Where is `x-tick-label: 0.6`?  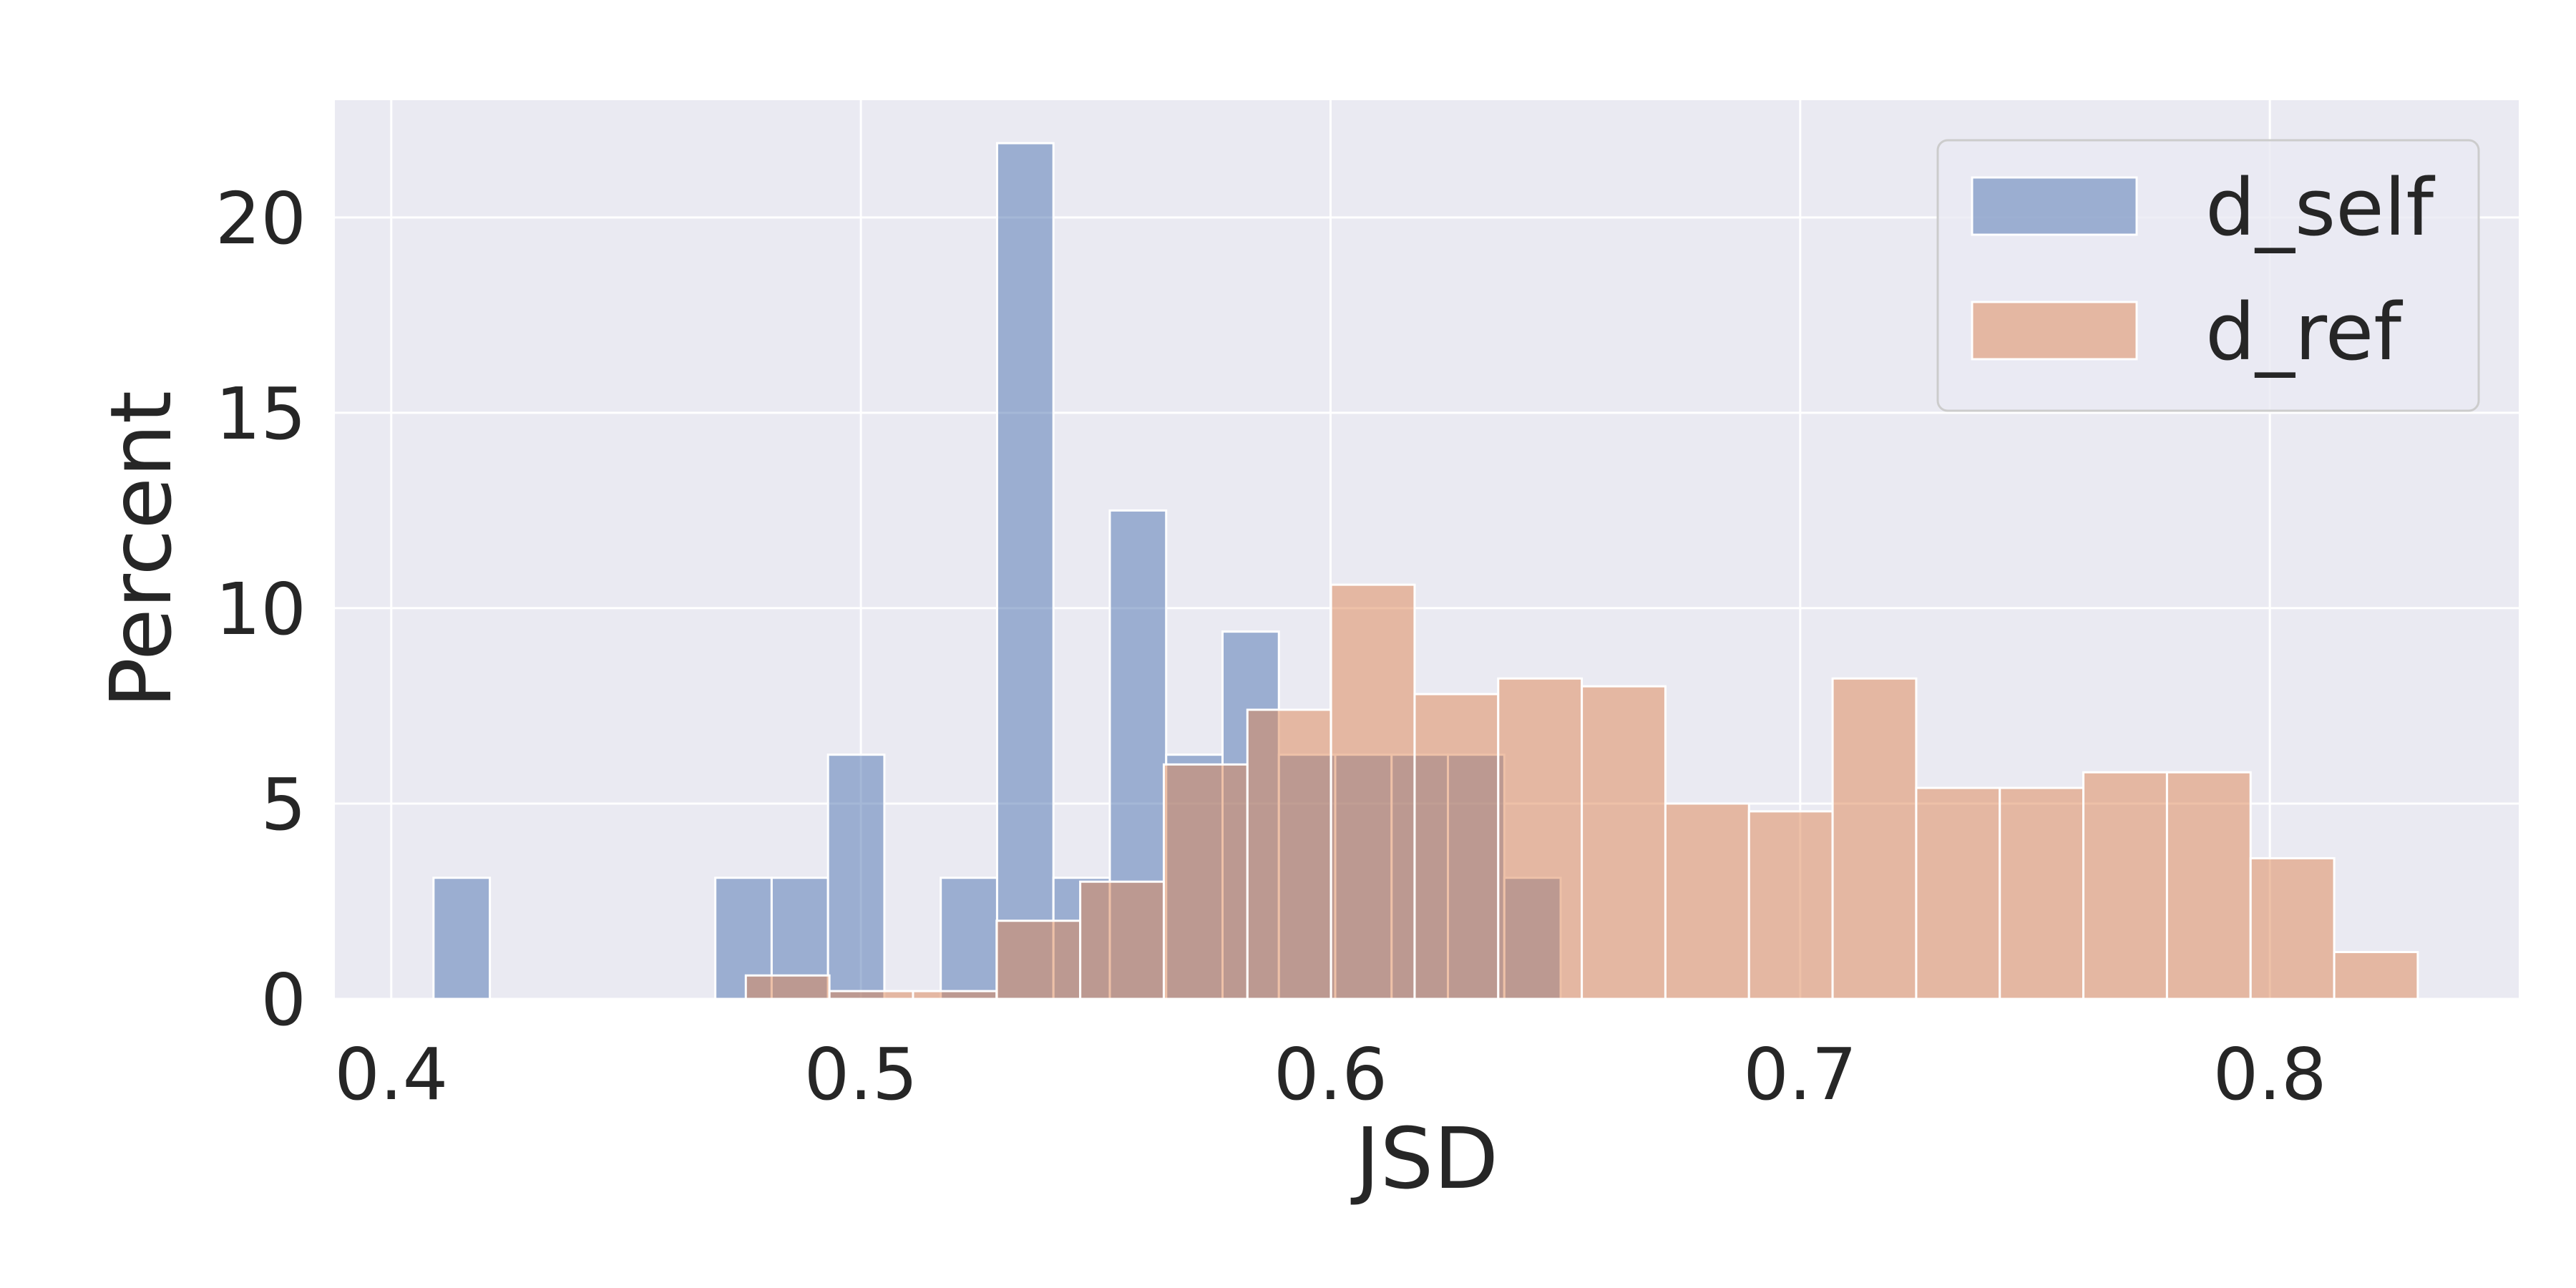
x-tick-label: 0.6 is located at coordinates (1330, 1074).